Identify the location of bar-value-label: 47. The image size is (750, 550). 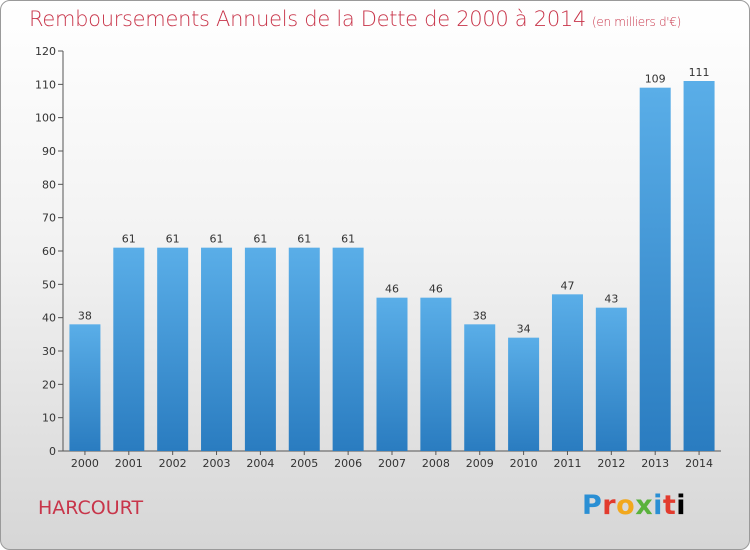
(567, 285).